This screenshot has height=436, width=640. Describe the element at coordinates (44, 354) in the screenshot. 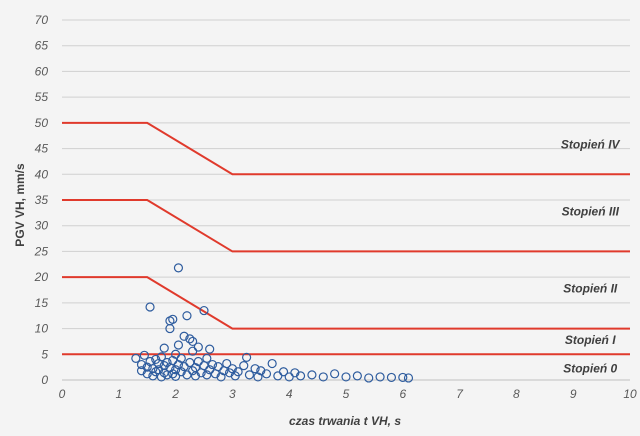

I see `y-tick-label: 5` at that location.